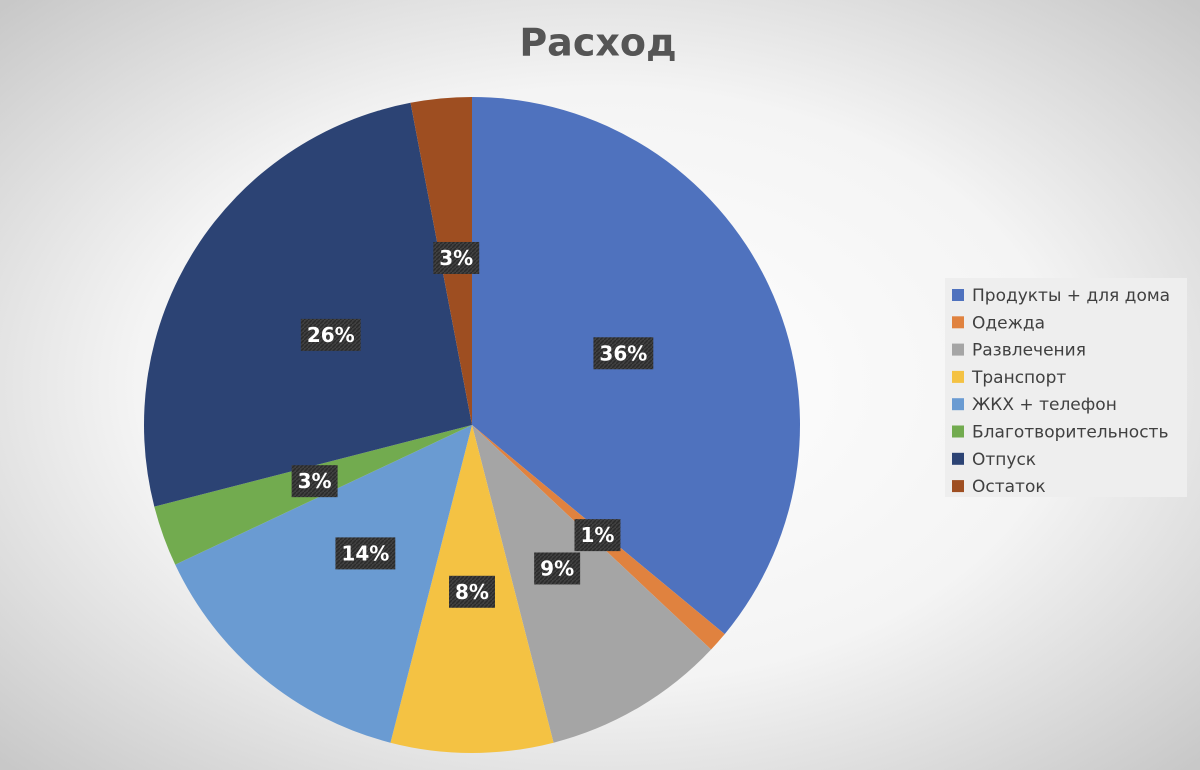 This screenshot has width=1200, height=770. I want to click on chart-title: Расход, so click(597, 43).